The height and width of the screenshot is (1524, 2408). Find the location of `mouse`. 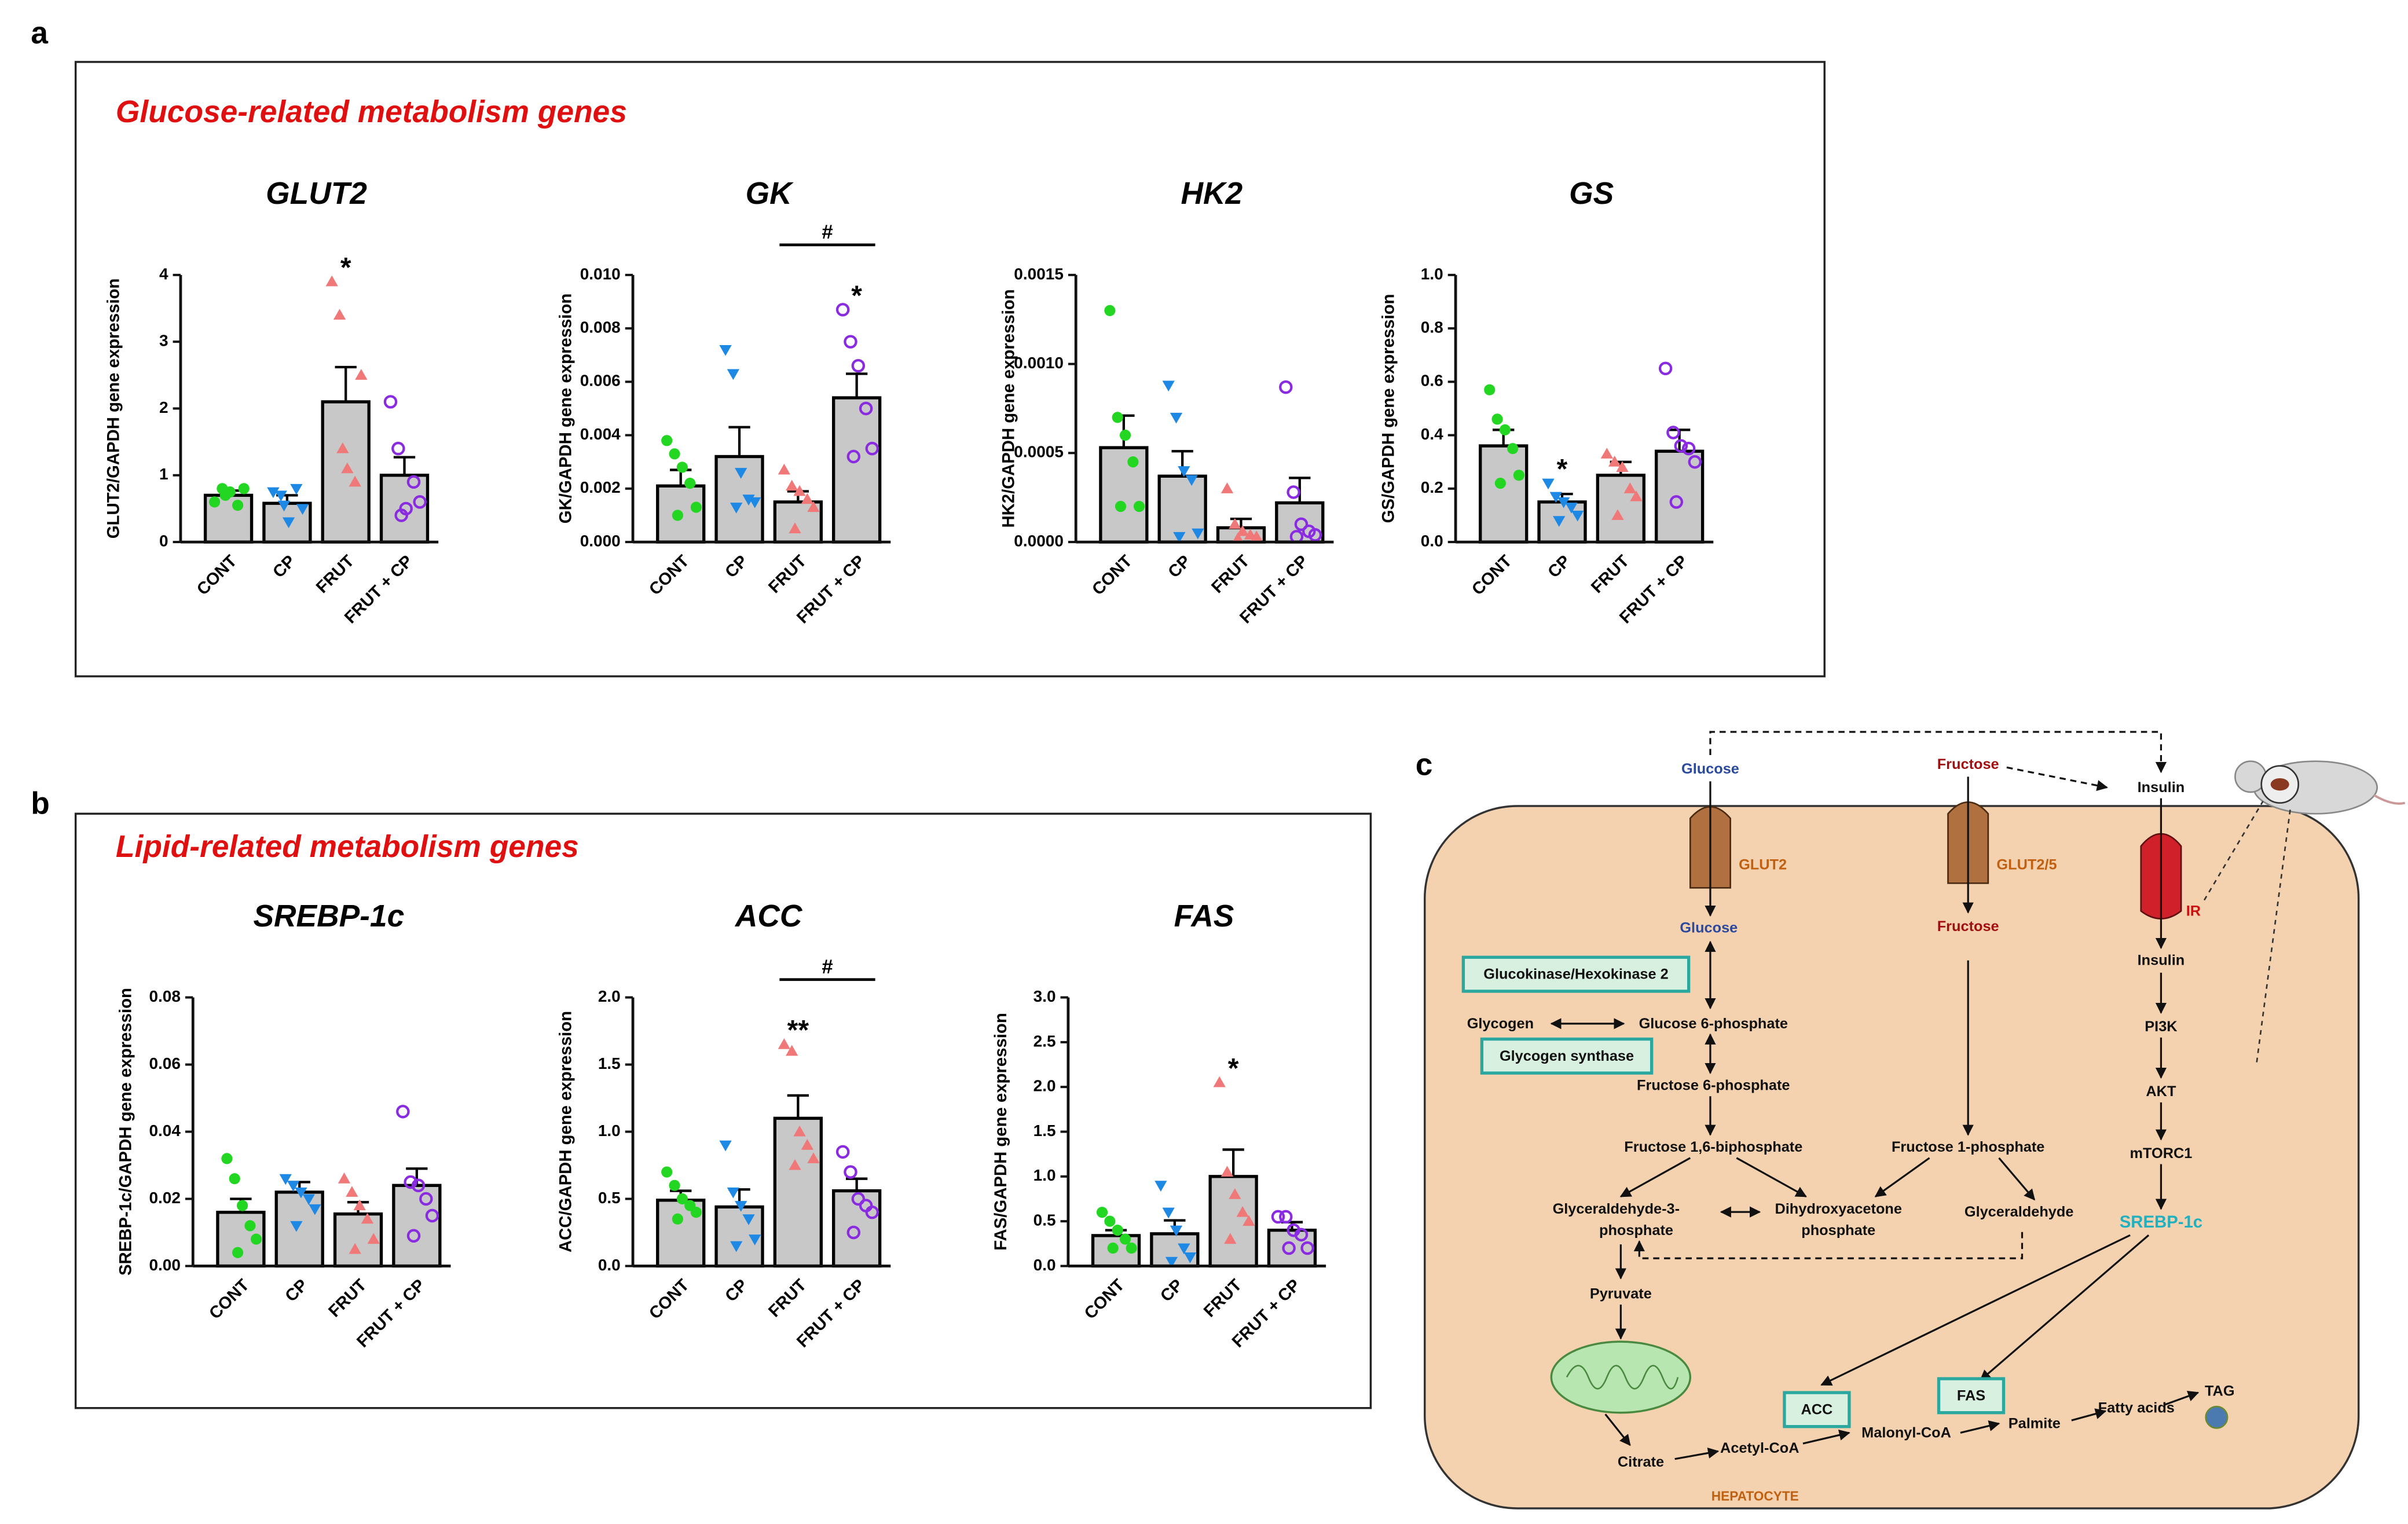

mouse is located at coordinates (2320, 787).